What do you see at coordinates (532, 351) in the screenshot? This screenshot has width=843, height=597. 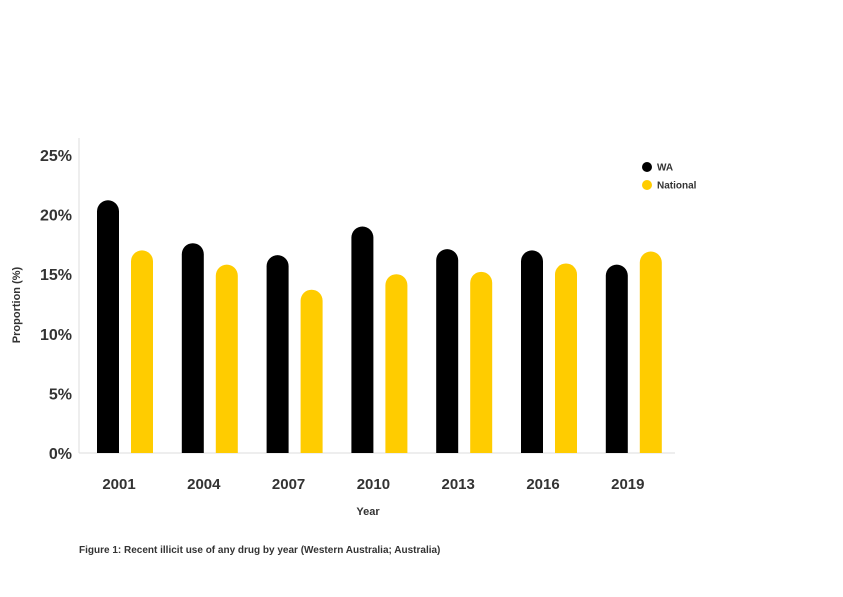 I see `bar-wa-2016` at bounding box center [532, 351].